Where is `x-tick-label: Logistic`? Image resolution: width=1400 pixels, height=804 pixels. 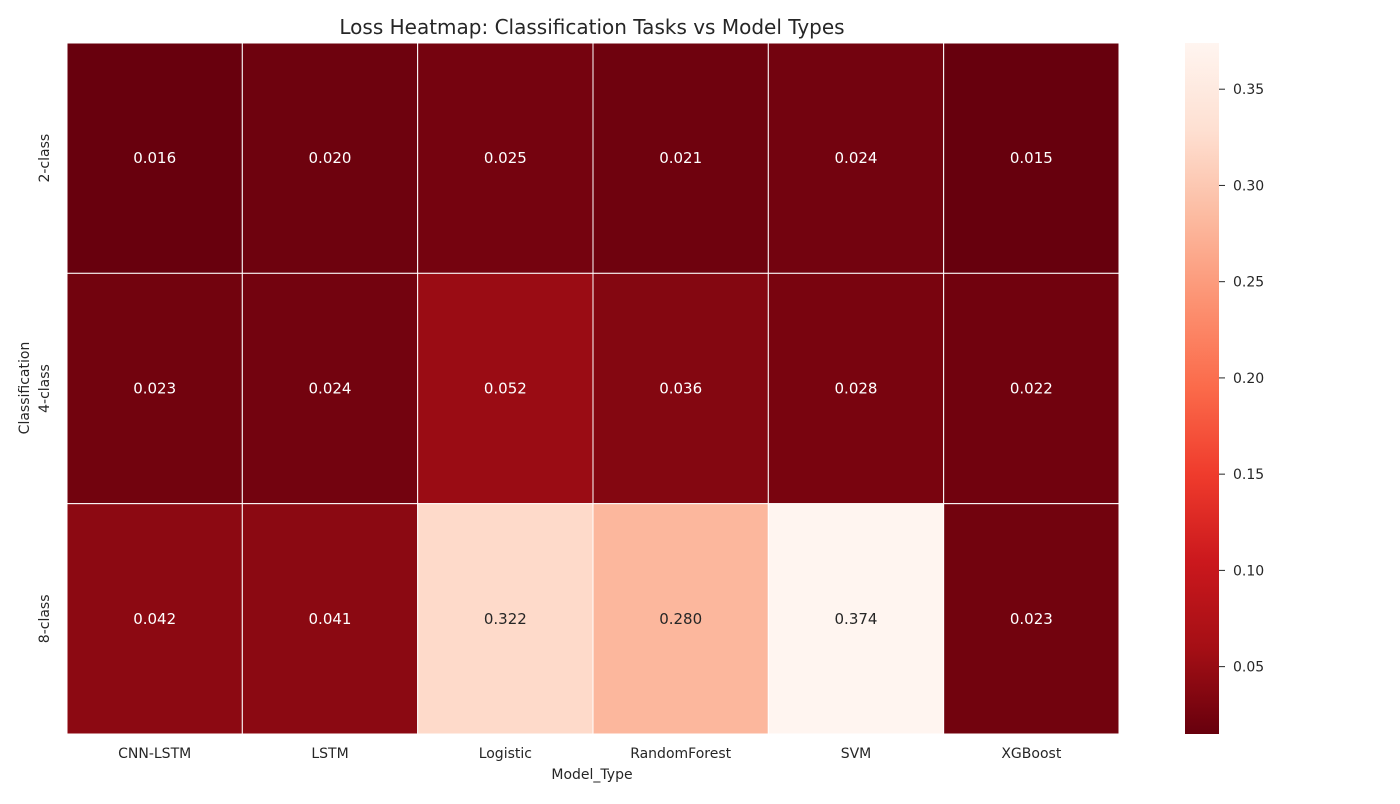 x-tick-label: Logistic is located at coordinates (505, 754).